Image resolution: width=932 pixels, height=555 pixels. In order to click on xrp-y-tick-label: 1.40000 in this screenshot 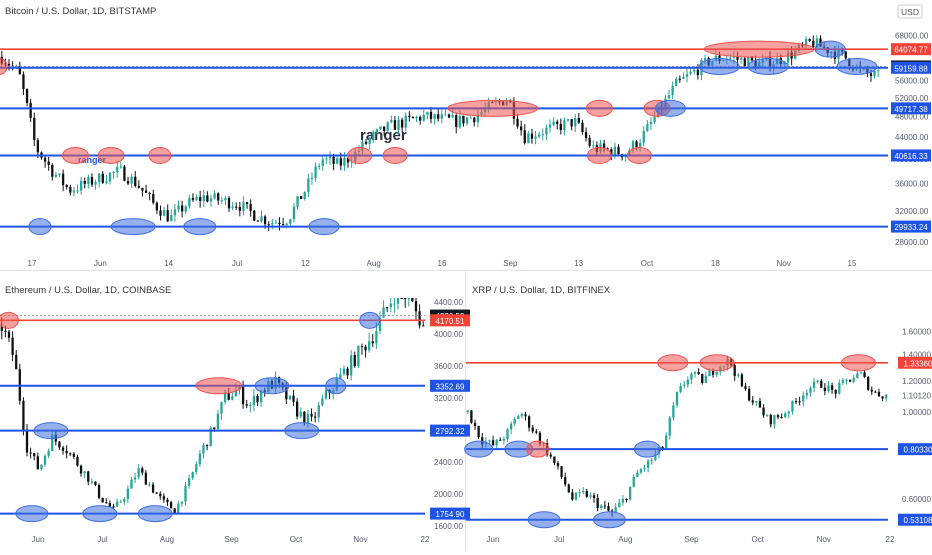, I will do `click(916, 354)`.